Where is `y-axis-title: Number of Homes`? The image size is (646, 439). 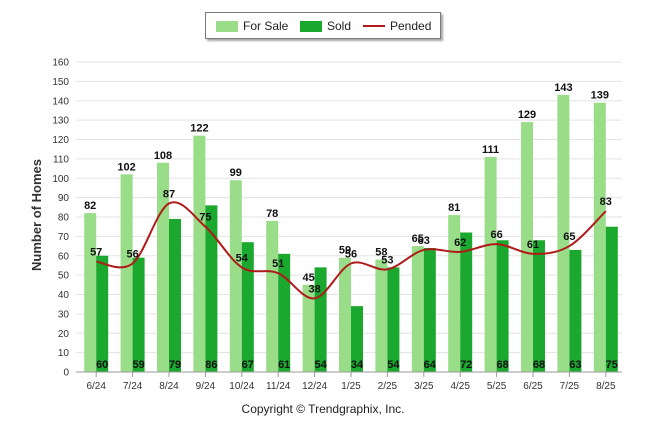 y-axis-title: Number of Homes is located at coordinates (36, 215).